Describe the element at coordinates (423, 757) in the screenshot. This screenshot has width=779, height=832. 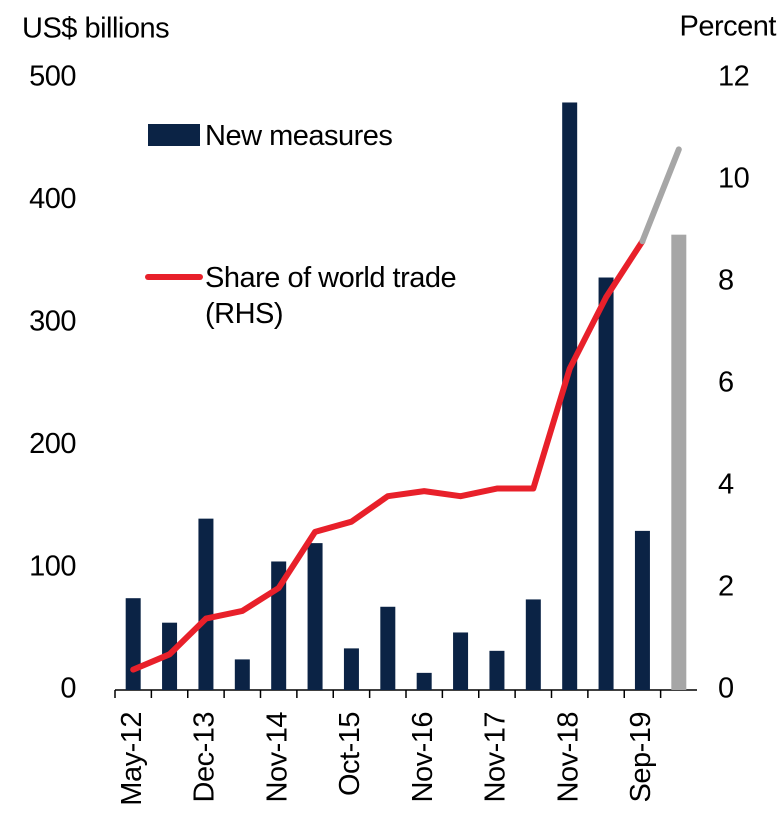
I see `x-tick-label: Nov-16` at that location.